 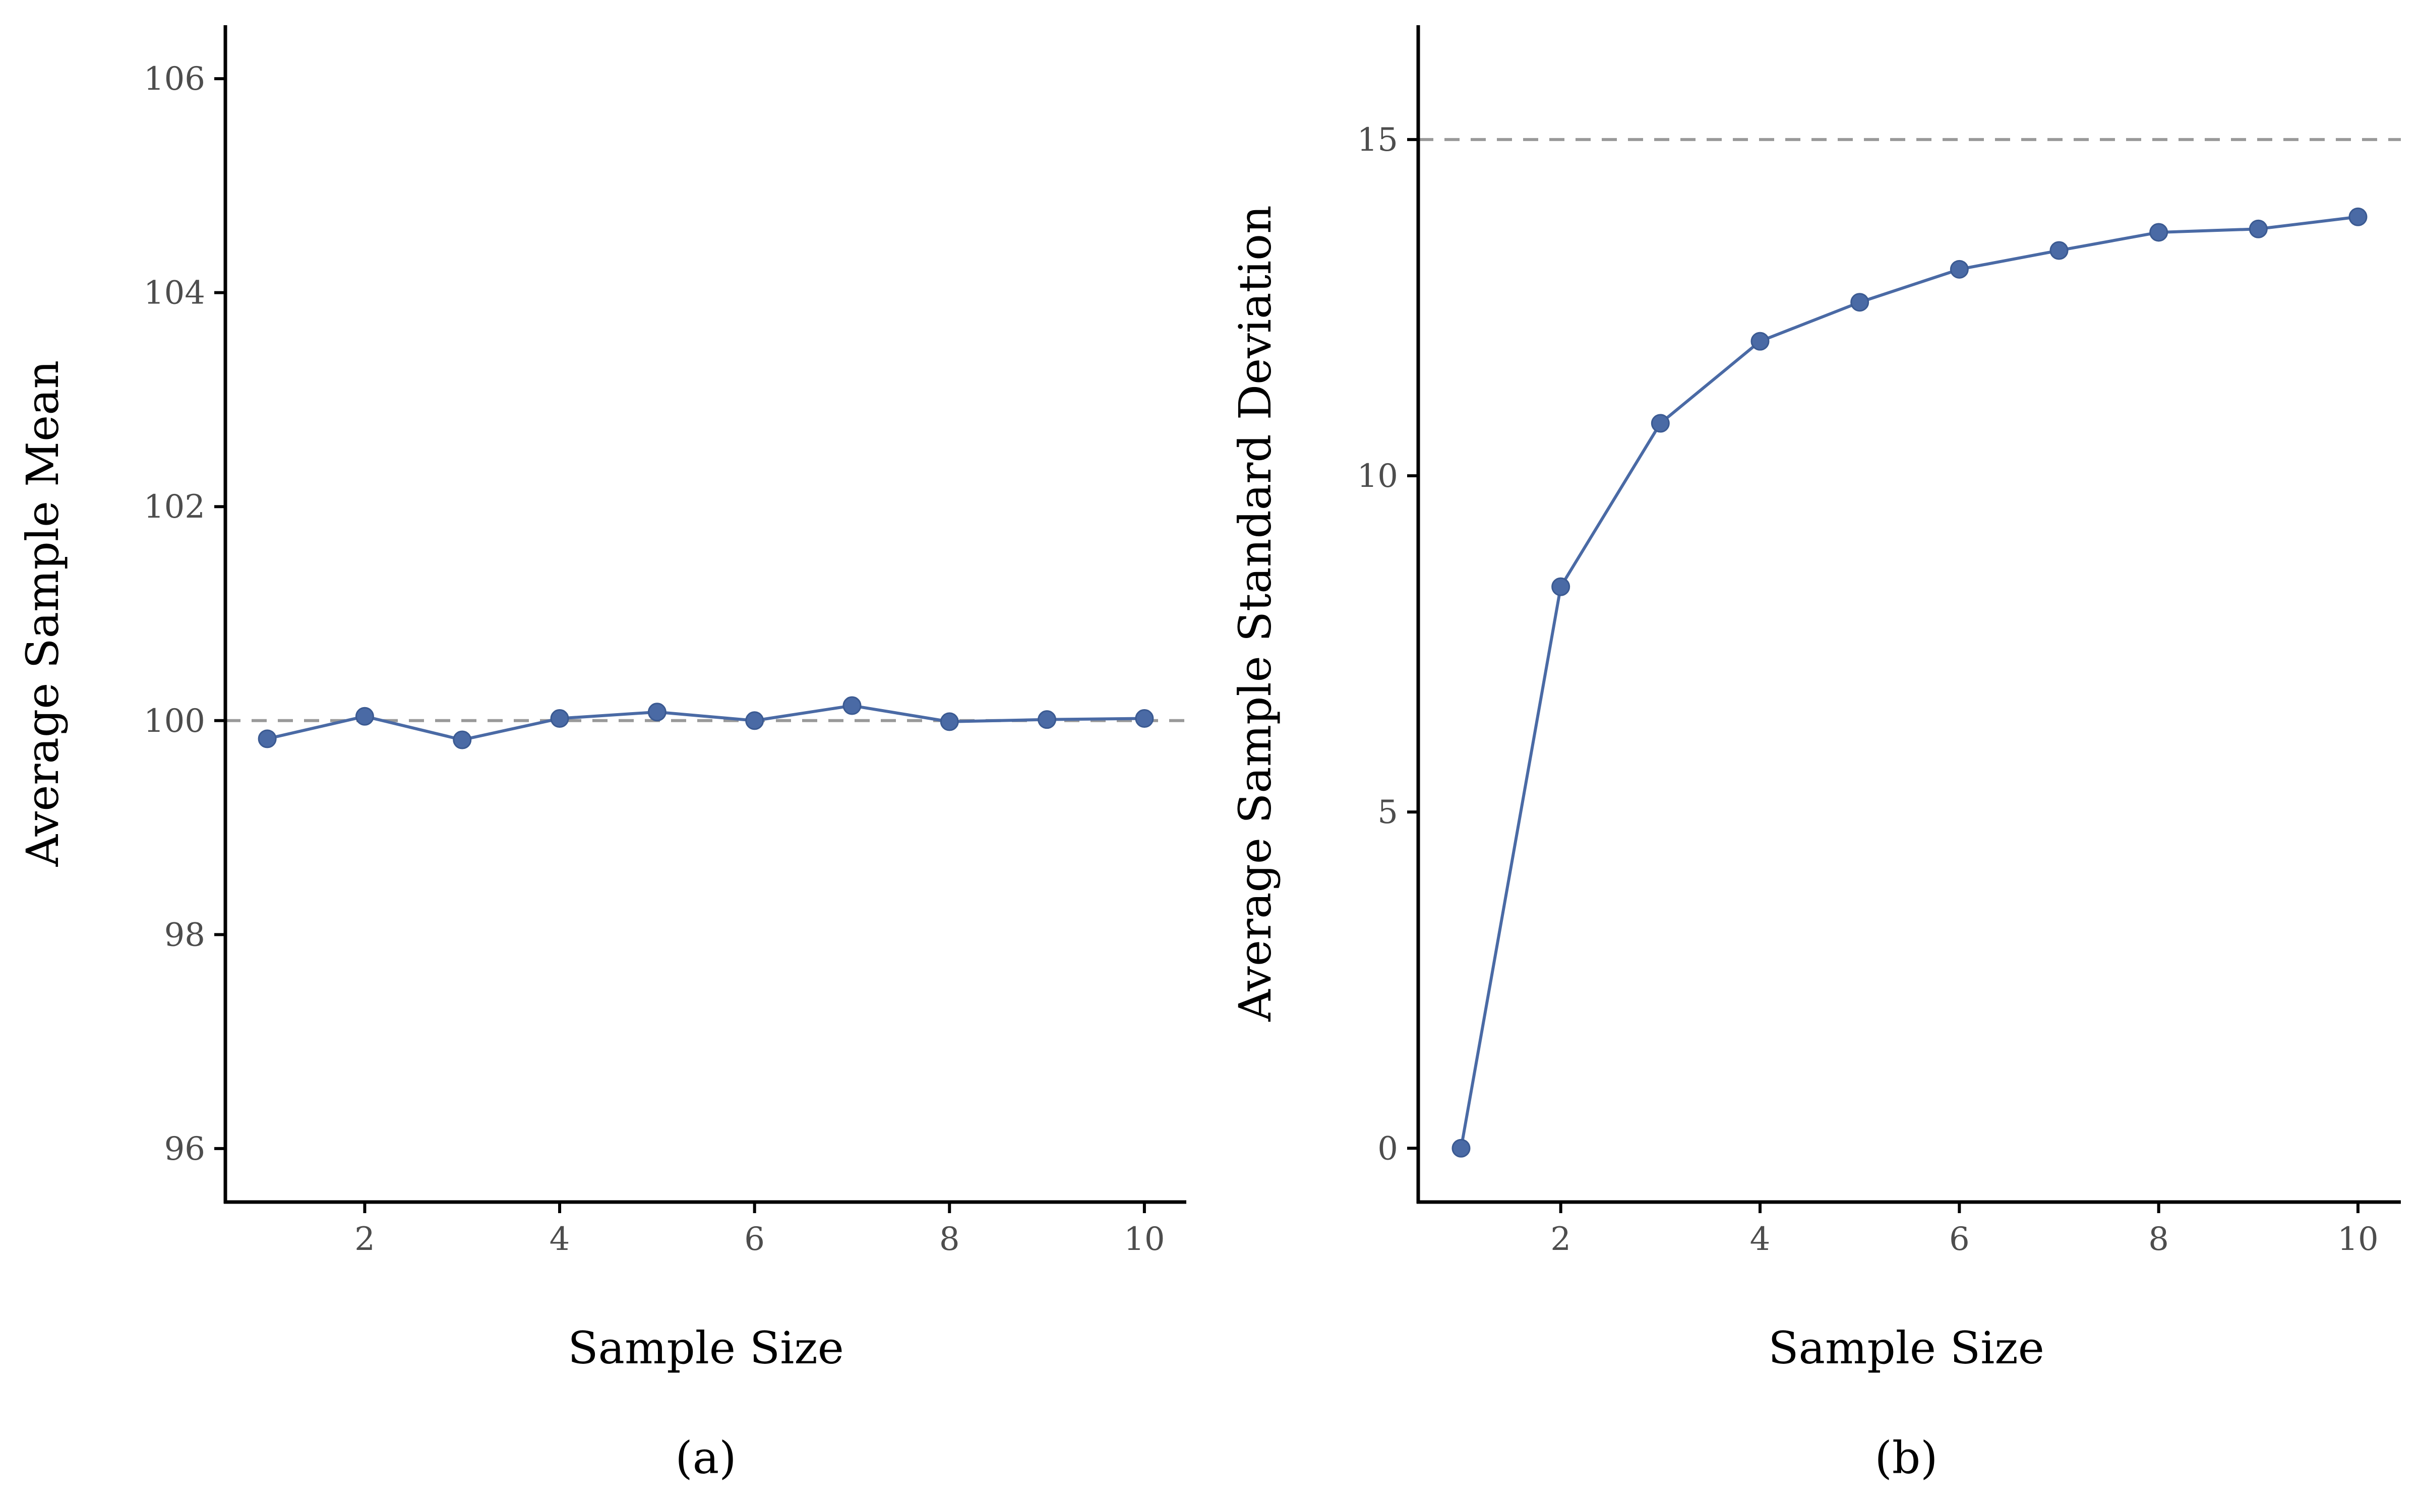 I want to click on panel-b-ytick-label: 5, so click(x=1387, y=812).